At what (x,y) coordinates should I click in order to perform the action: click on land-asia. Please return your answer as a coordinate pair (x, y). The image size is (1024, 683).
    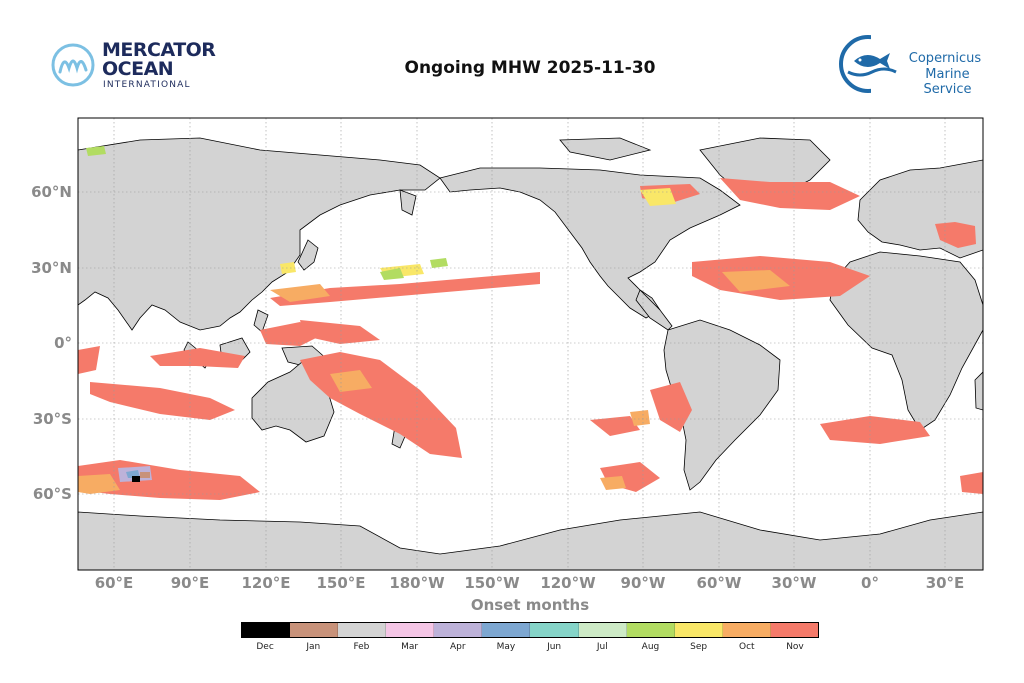
    Looking at the image, I should click on (259, 234).